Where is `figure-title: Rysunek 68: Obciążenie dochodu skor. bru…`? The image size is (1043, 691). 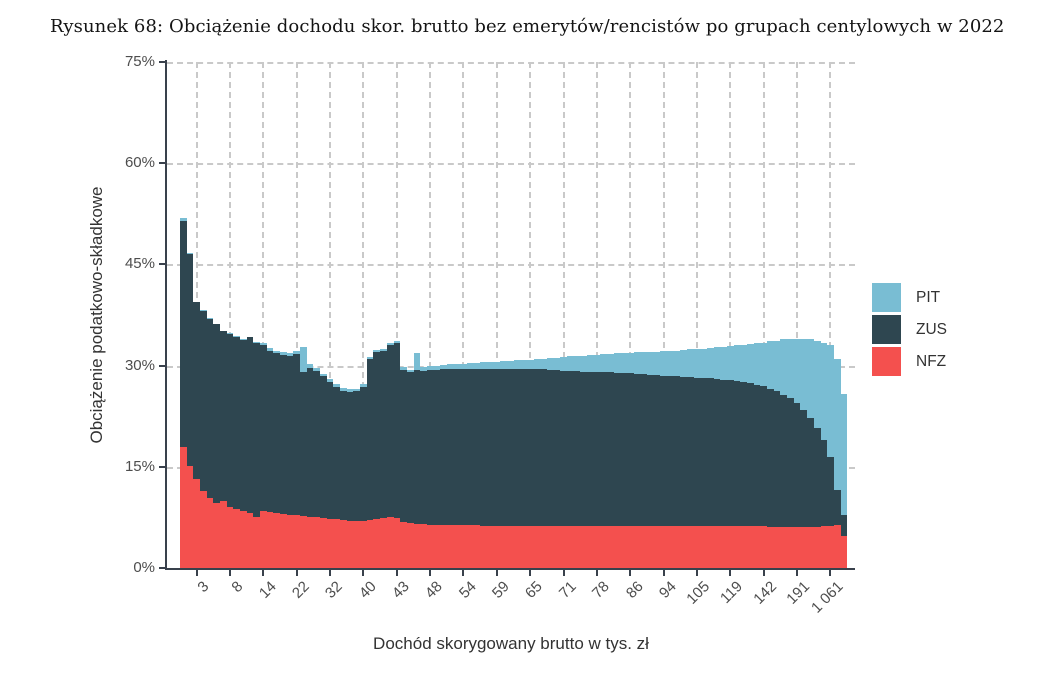
figure-title: Rysunek 68: Obciążenie dochodu skor. bru… is located at coordinates (527, 26).